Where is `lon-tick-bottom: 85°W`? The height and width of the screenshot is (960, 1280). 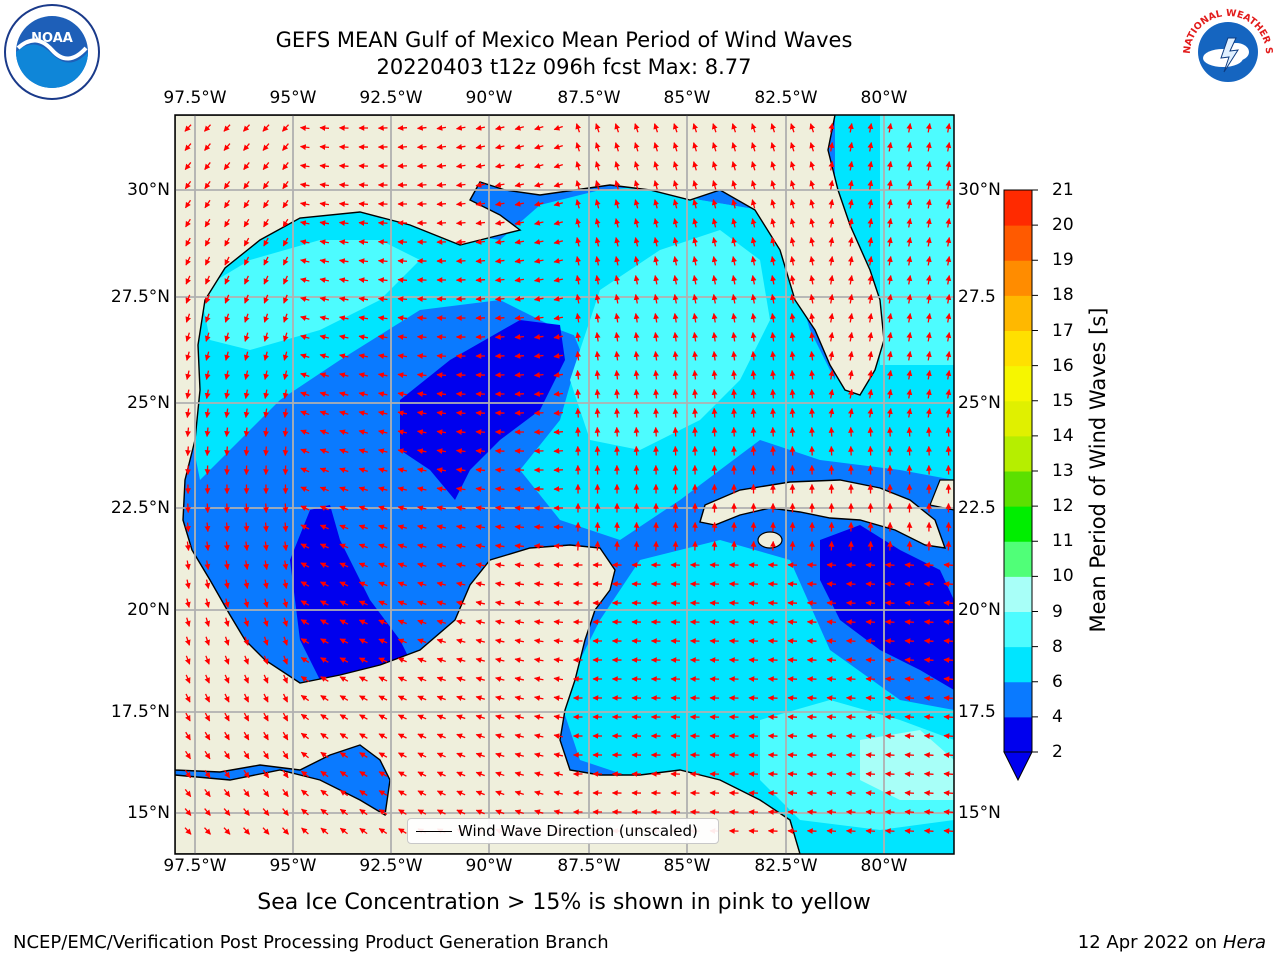
lon-tick-bottom: 85°W is located at coordinates (687, 866).